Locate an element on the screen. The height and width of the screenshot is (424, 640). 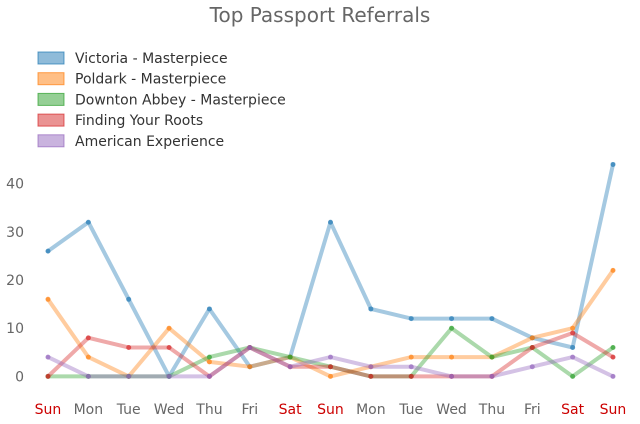
y-tick-label: 10 is located at coordinates (15, 329).